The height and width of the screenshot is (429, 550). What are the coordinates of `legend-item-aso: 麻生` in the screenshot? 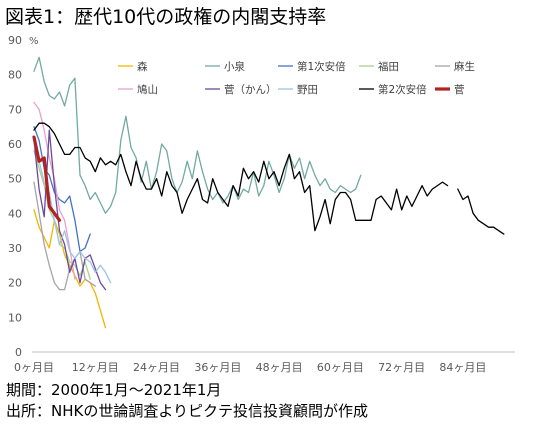 It's located at (455, 66).